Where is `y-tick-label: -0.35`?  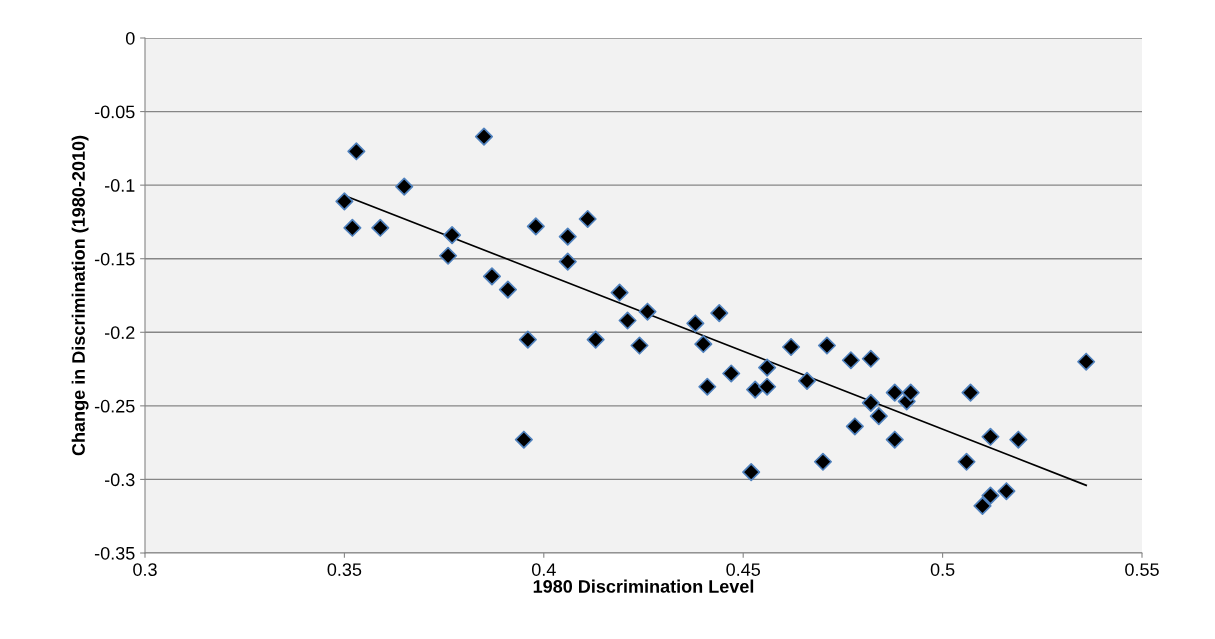 y-tick-label: -0.35 is located at coordinates (114, 553).